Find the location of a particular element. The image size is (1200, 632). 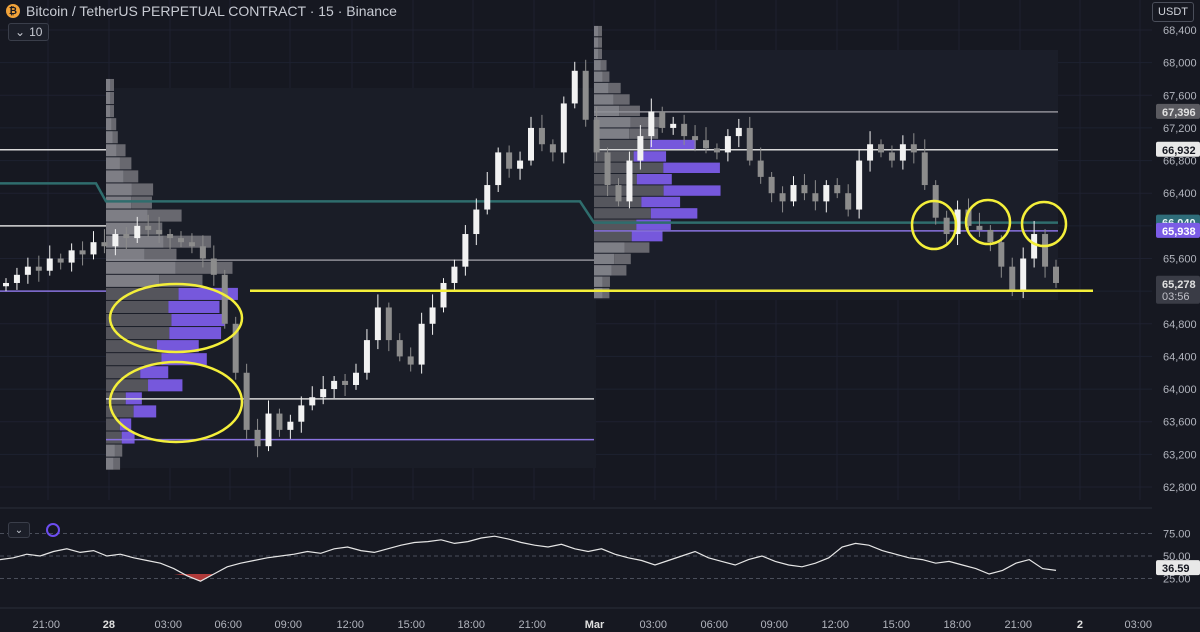

price-tick-label: 67,200 is located at coordinates (1180, 129).